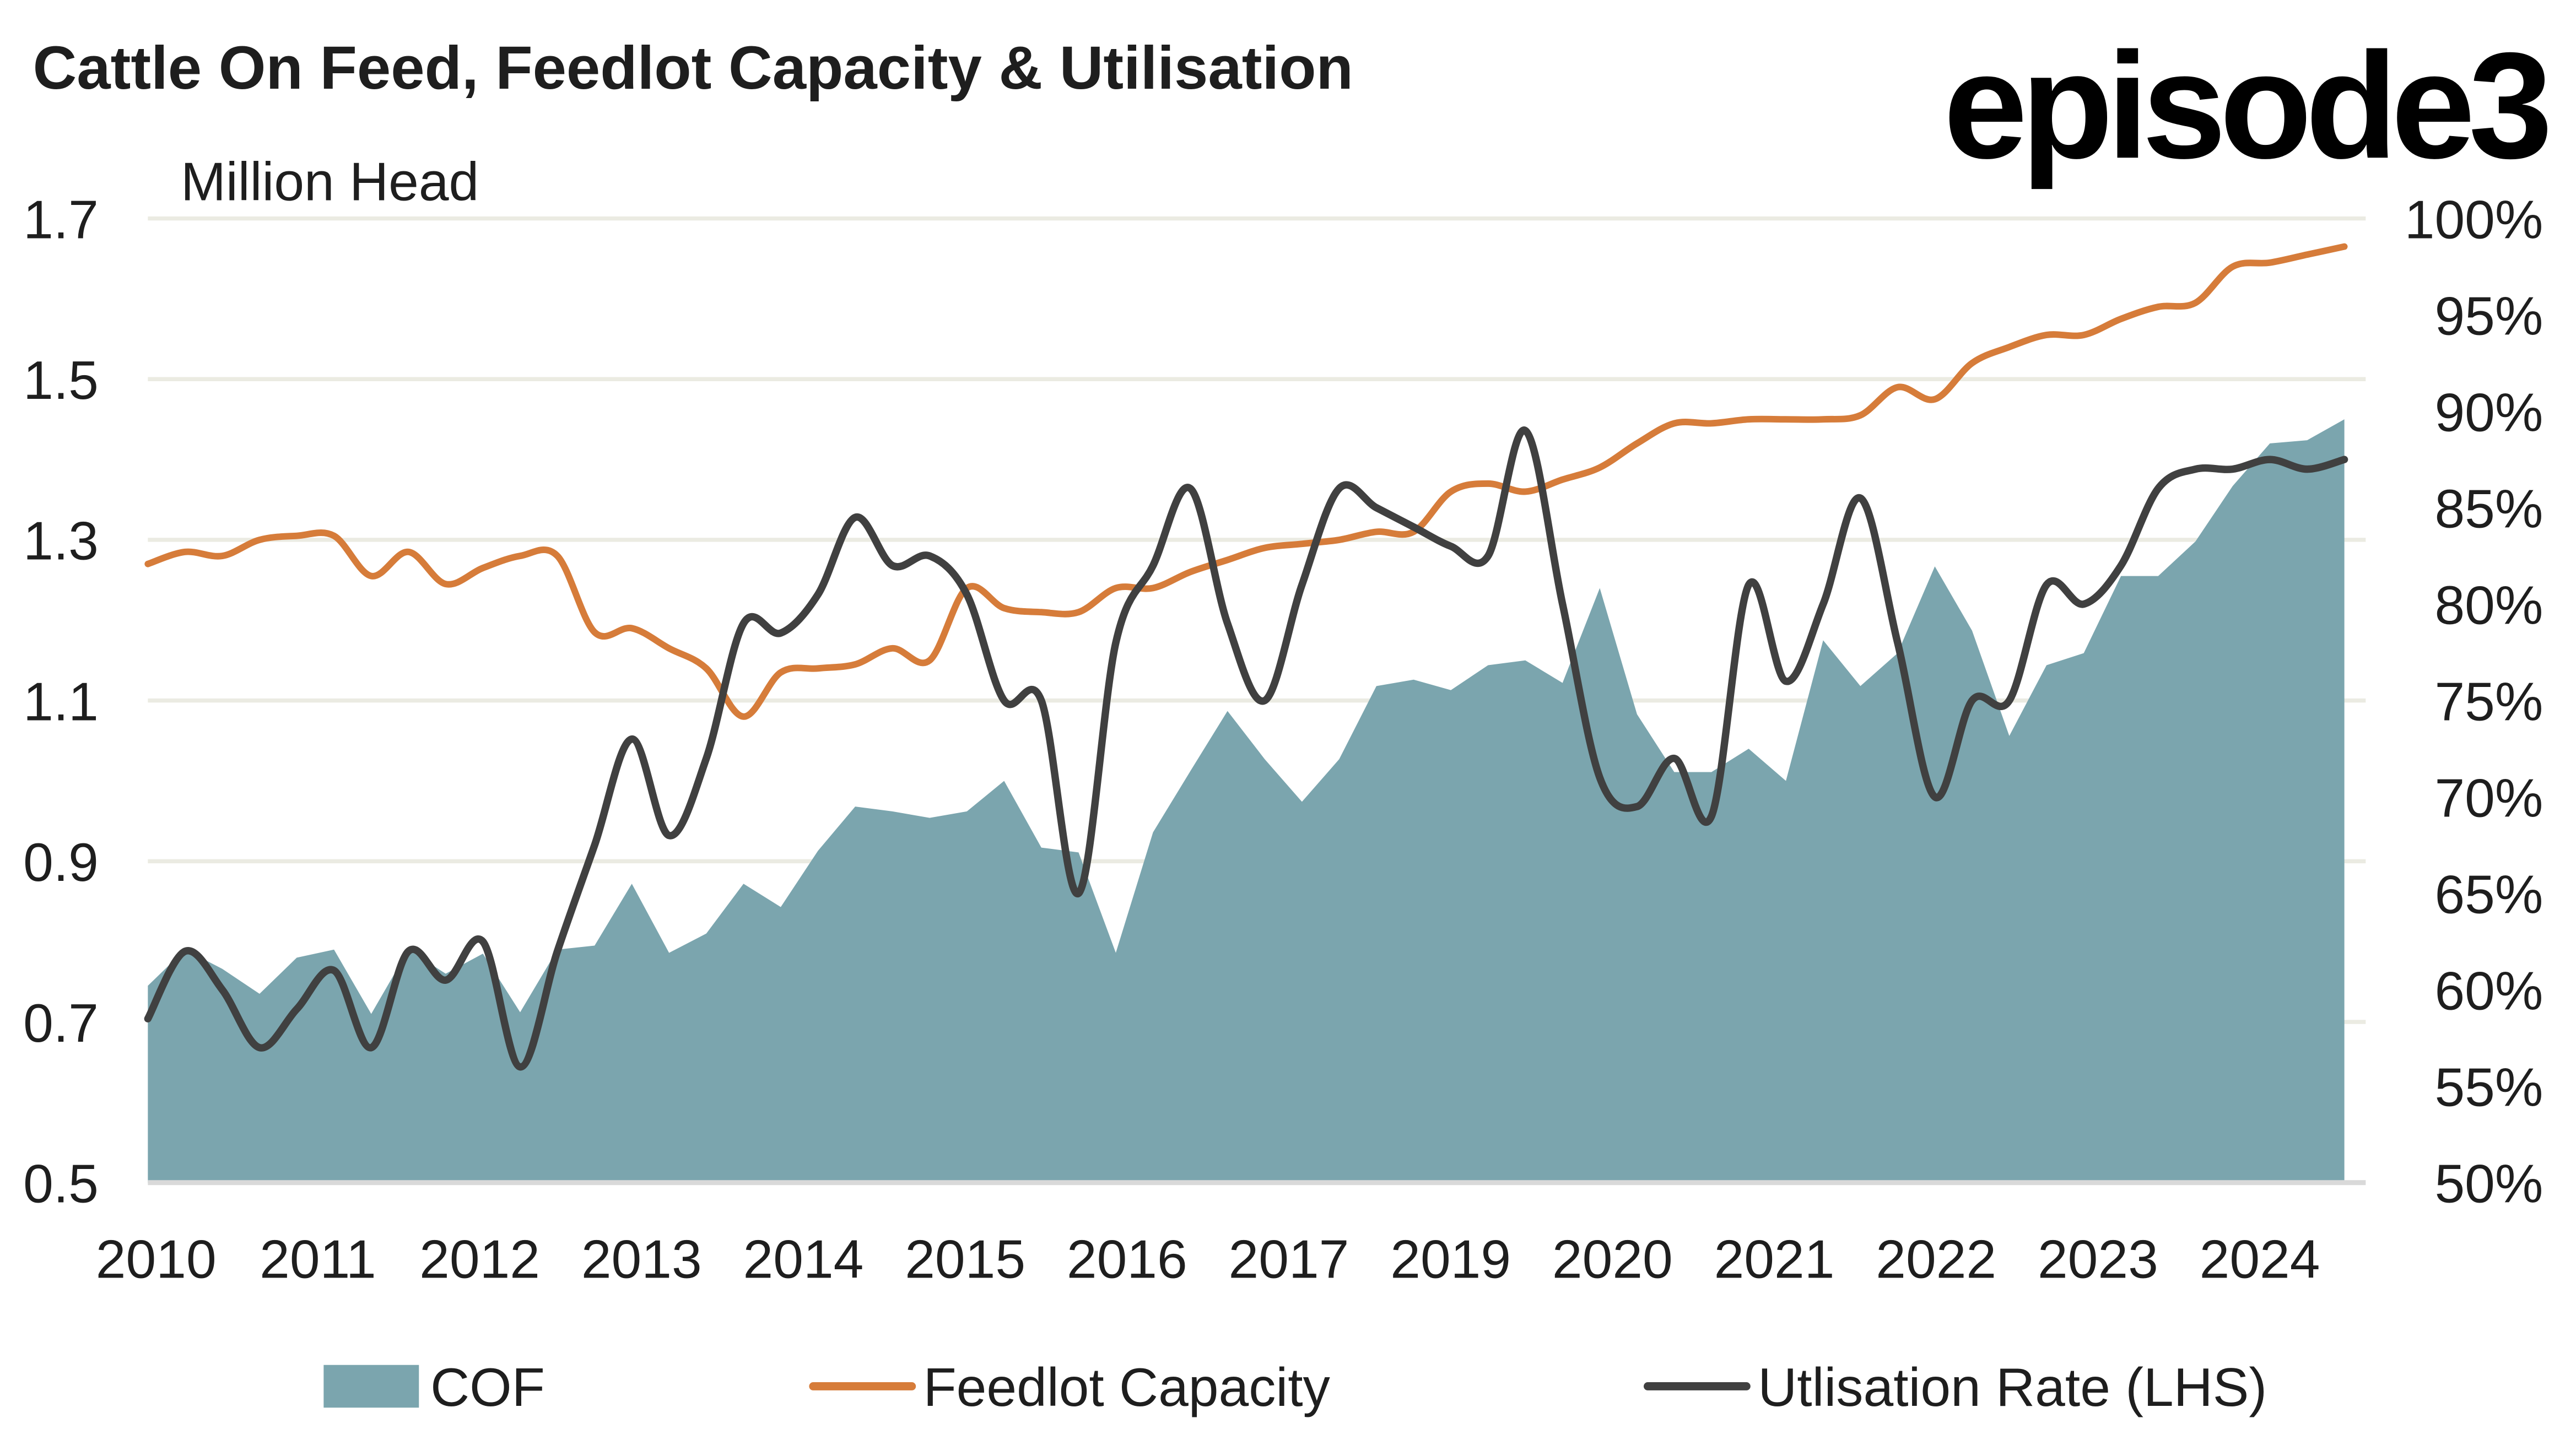 Image resolution: width=2576 pixels, height=1429 pixels. I want to click on legend-label-feedlot-capacity: Feedlot Capacity, so click(1127, 1387).